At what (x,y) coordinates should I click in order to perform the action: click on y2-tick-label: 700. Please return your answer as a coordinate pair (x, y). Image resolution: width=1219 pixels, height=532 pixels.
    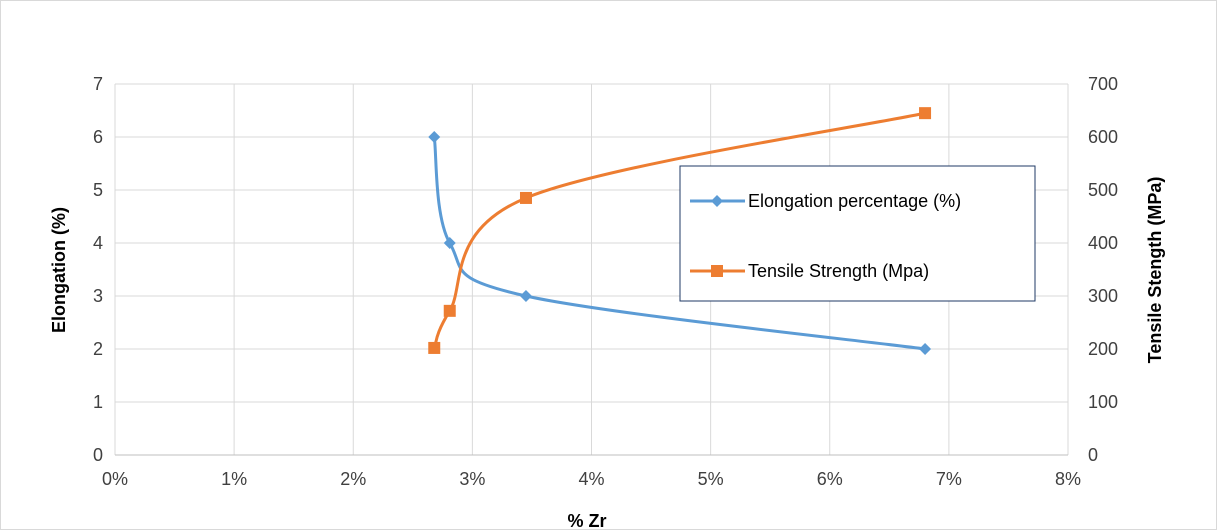
    Looking at the image, I should click on (1103, 84).